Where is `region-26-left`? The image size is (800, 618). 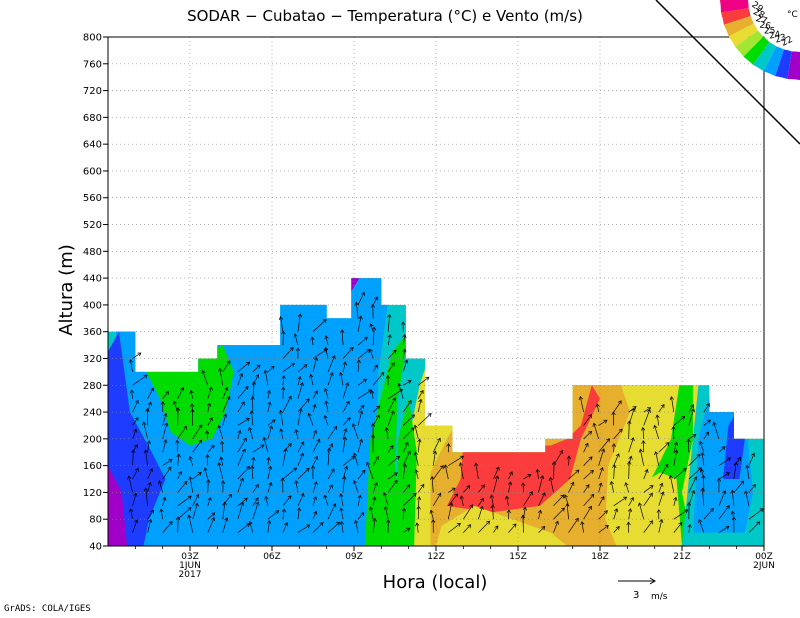 region-26-left is located at coordinates (190, 395).